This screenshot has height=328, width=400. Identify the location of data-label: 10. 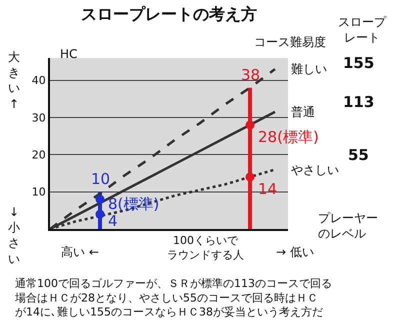
(100, 179).